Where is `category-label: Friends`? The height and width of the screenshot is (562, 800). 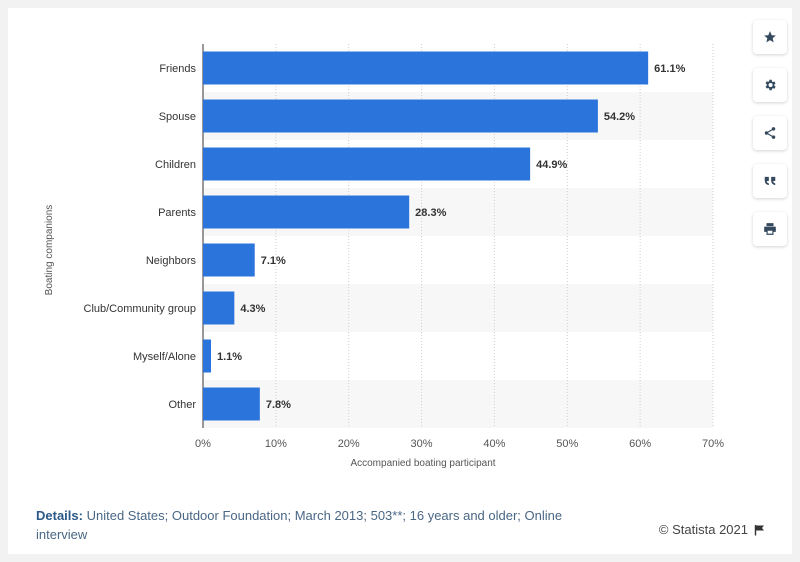
category-label: Friends is located at coordinates (177, 69).